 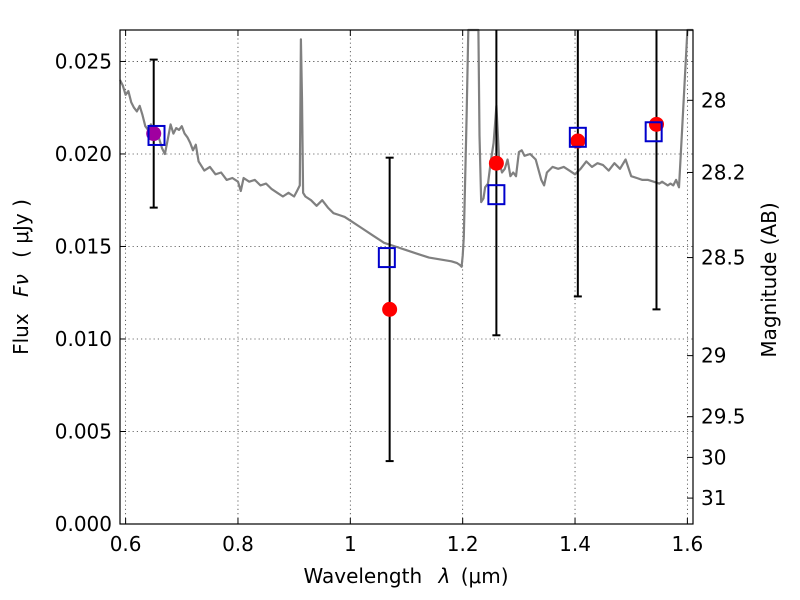 What do you see at coordinates (463, 544) in the screenshot?
I see `x-tick-label: 1.2` at bounding box center [463, 544].